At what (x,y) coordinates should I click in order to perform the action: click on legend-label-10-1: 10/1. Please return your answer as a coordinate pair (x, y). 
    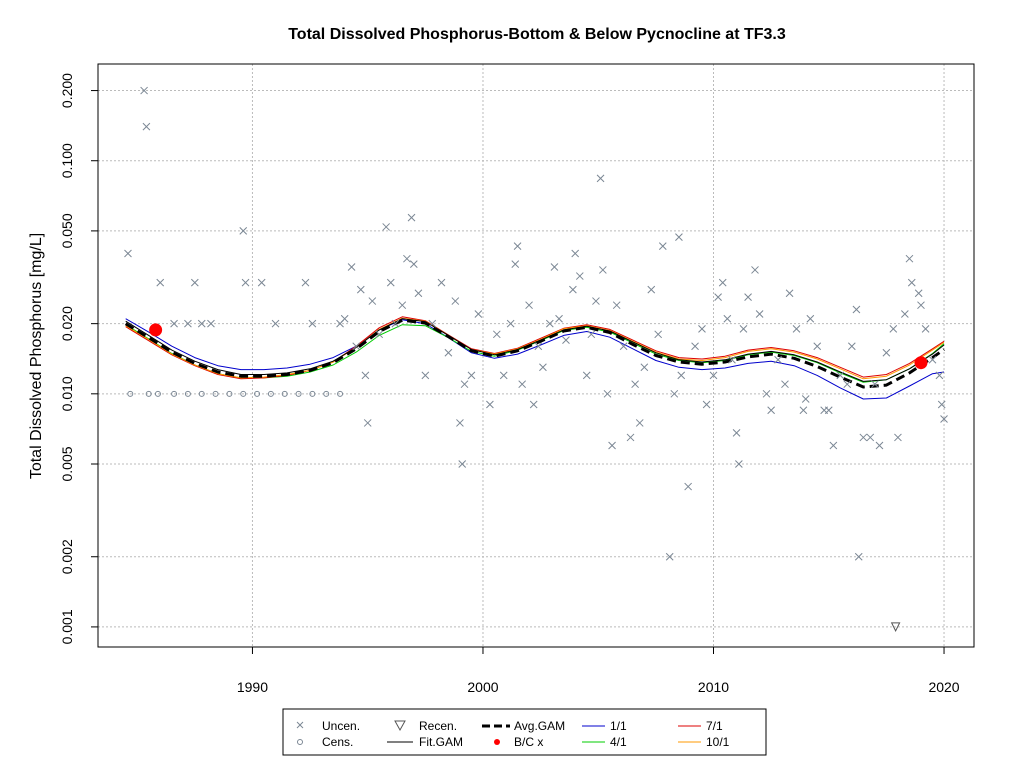
    Looking at the image, I should click on (718, 742).